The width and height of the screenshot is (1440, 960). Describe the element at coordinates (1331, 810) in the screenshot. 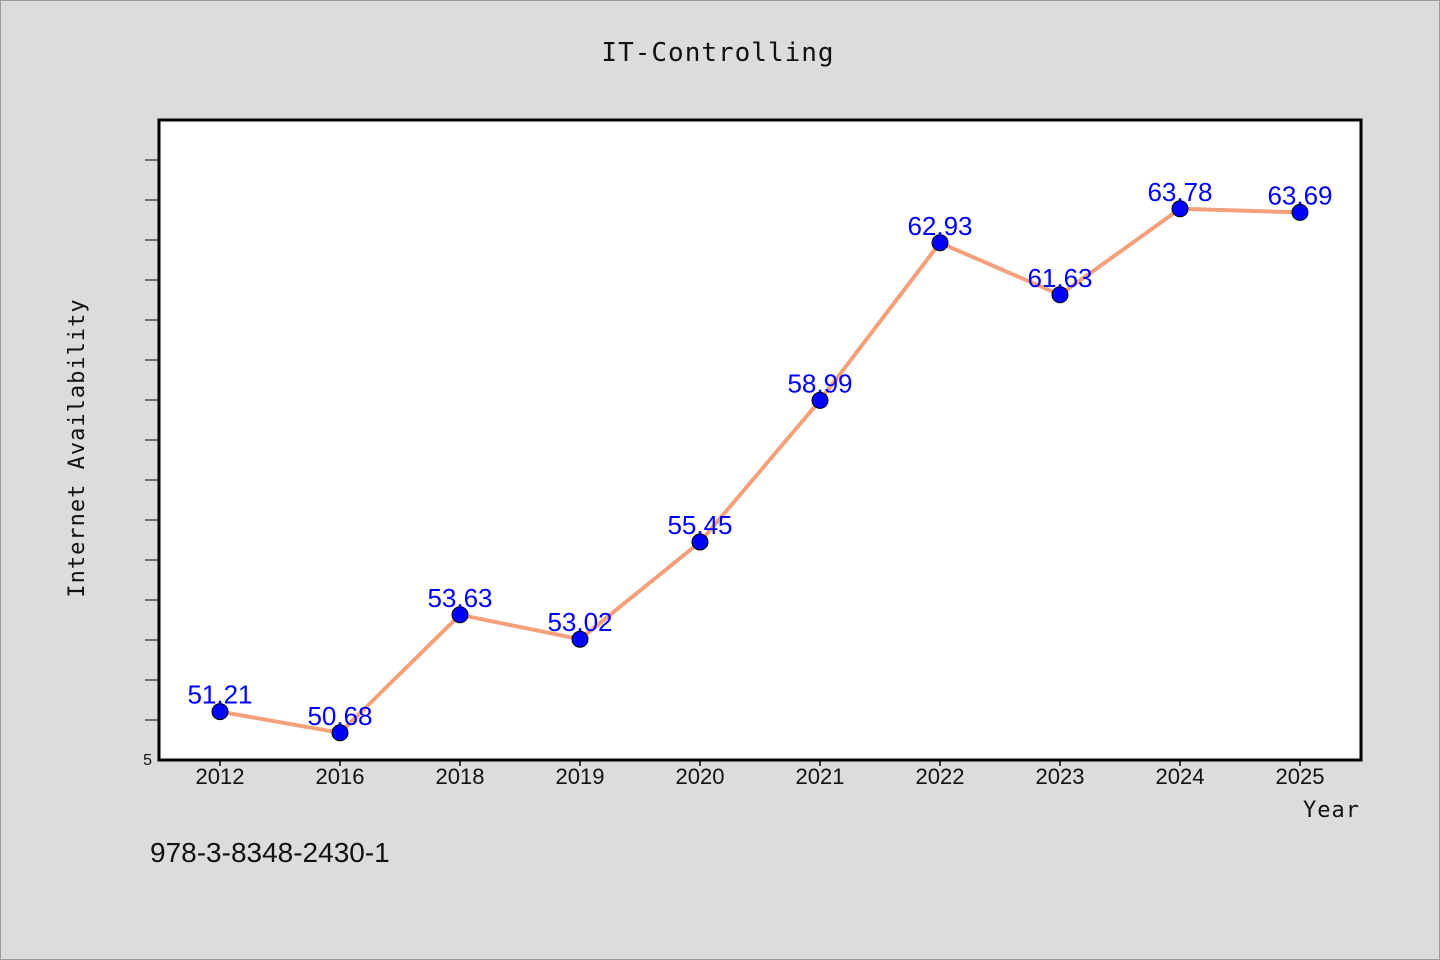

I see `x-axis-label: Year` at that location.